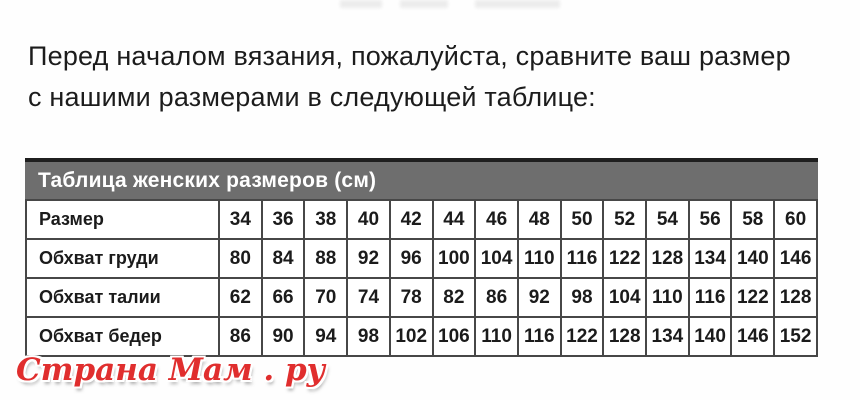  What do you see at coordinates (667, 297) in the screenshot?
I see `waist-cell: 110` at bounding box center [667, 297].